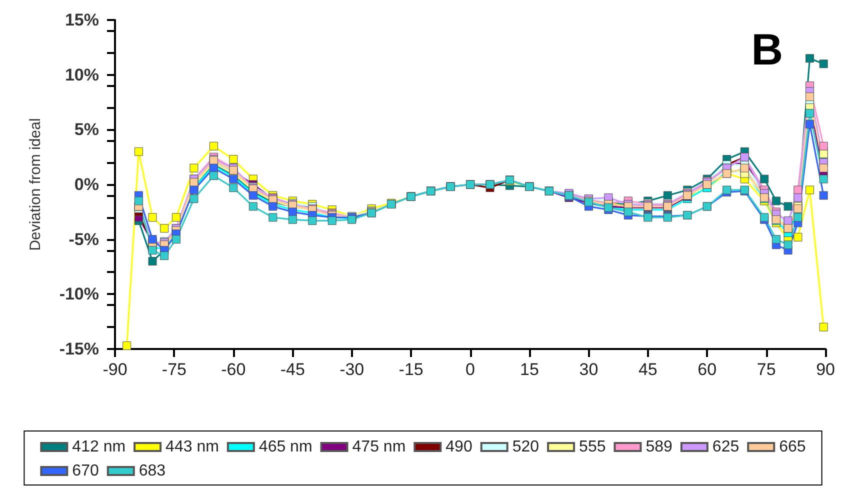  Describe the element at coordinates (588, 369) in the screenshot. I see `x-tick-label: 30` at that location.